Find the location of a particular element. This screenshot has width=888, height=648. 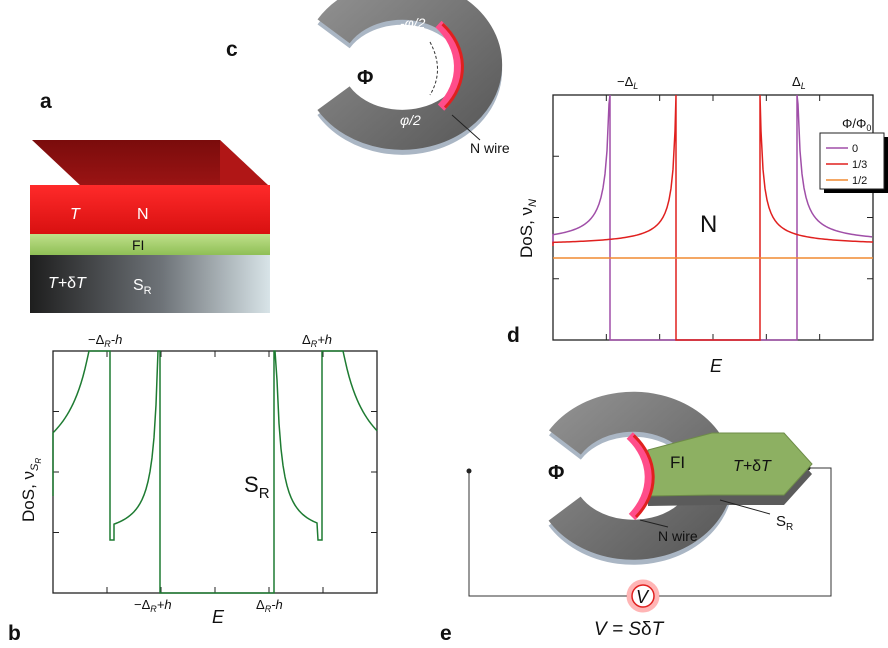

layer-fi is located at coordinates (150, 244).